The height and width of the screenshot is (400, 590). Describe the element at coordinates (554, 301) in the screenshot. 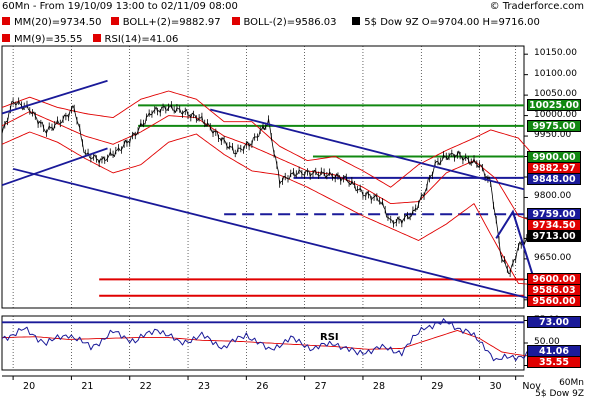

I see `price-tag: 9560.00` at that location.